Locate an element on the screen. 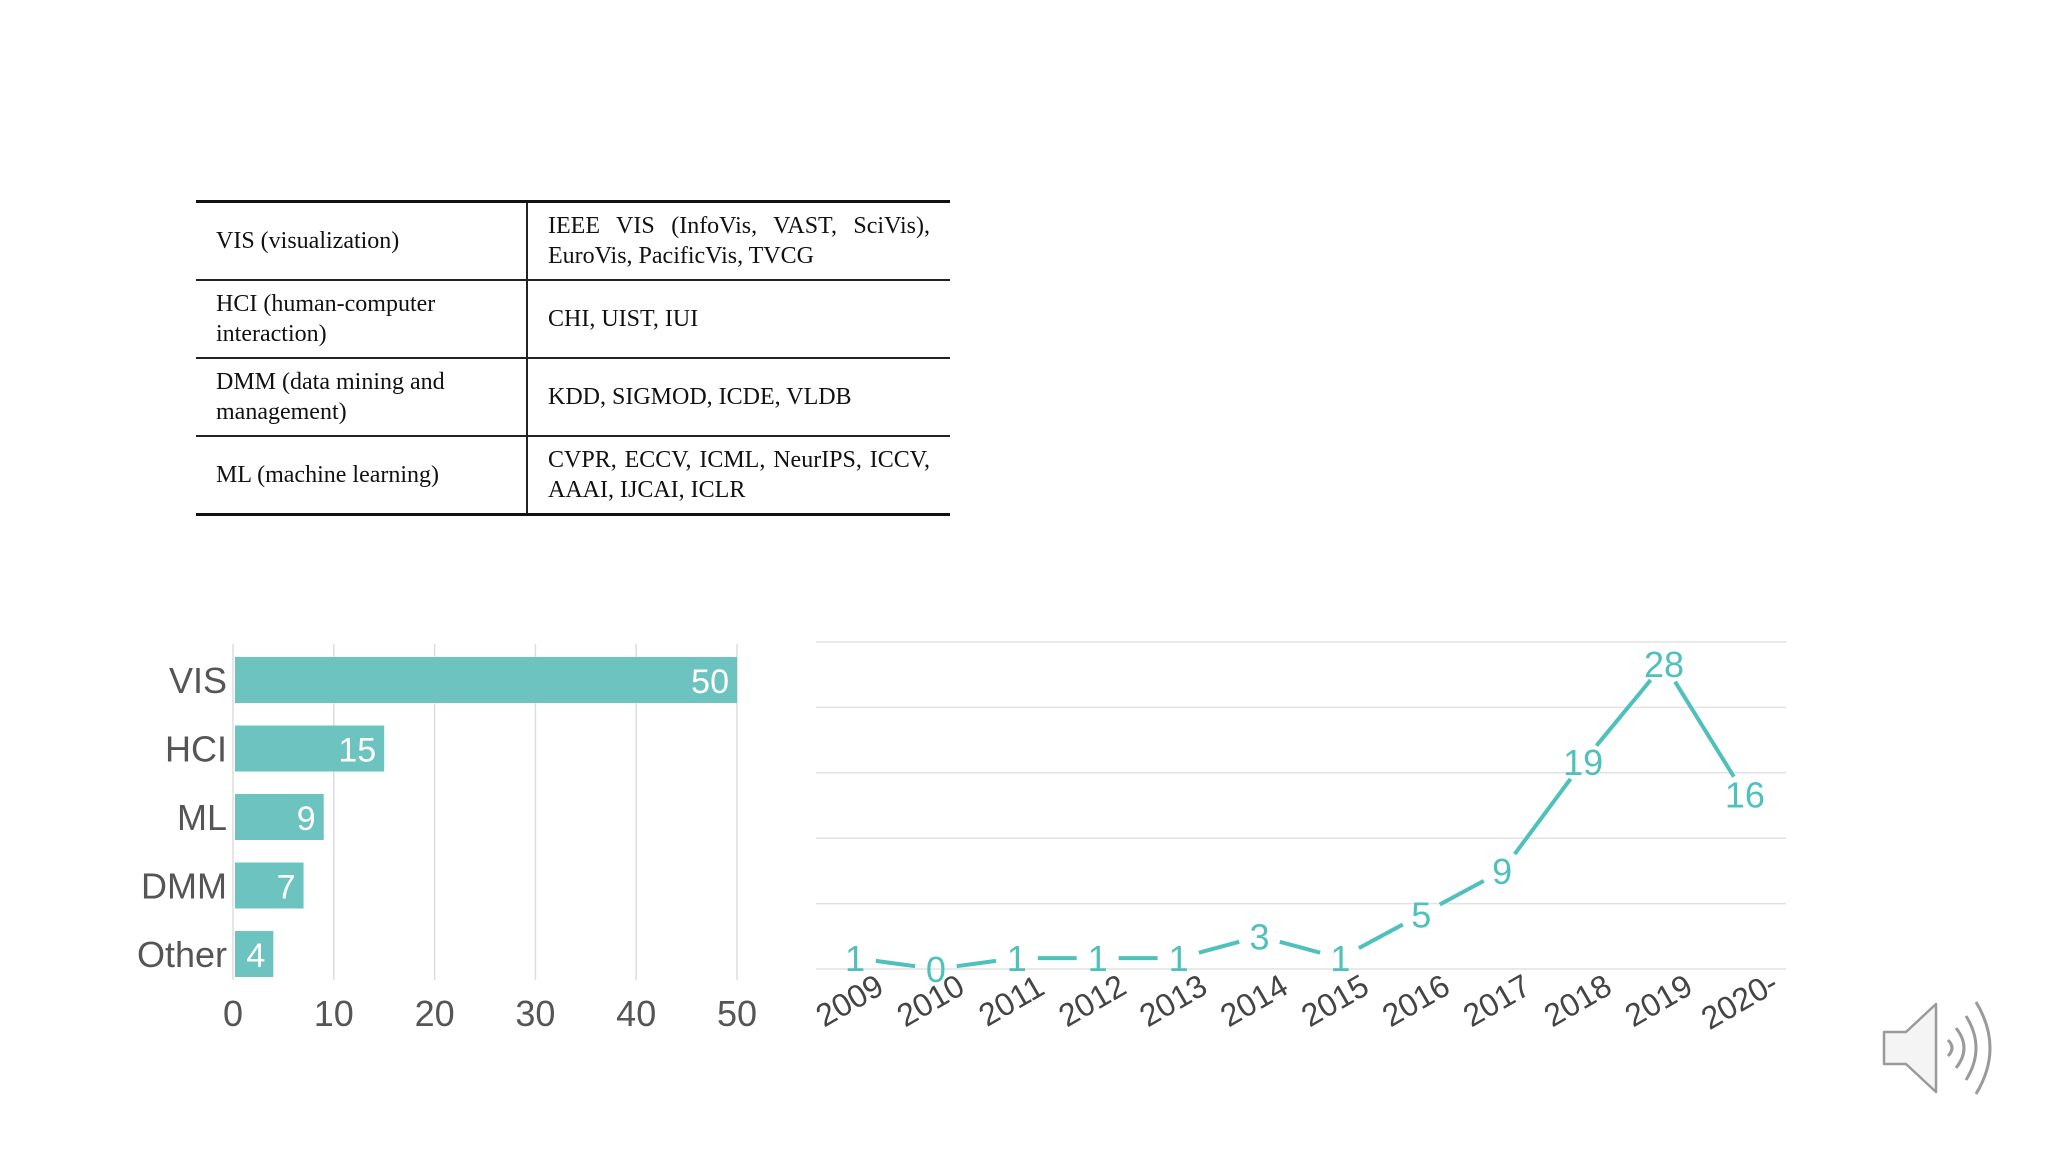 The width and height of the screenshot is (2048, 1152). bar-vis is located at coordinates (486, 680).